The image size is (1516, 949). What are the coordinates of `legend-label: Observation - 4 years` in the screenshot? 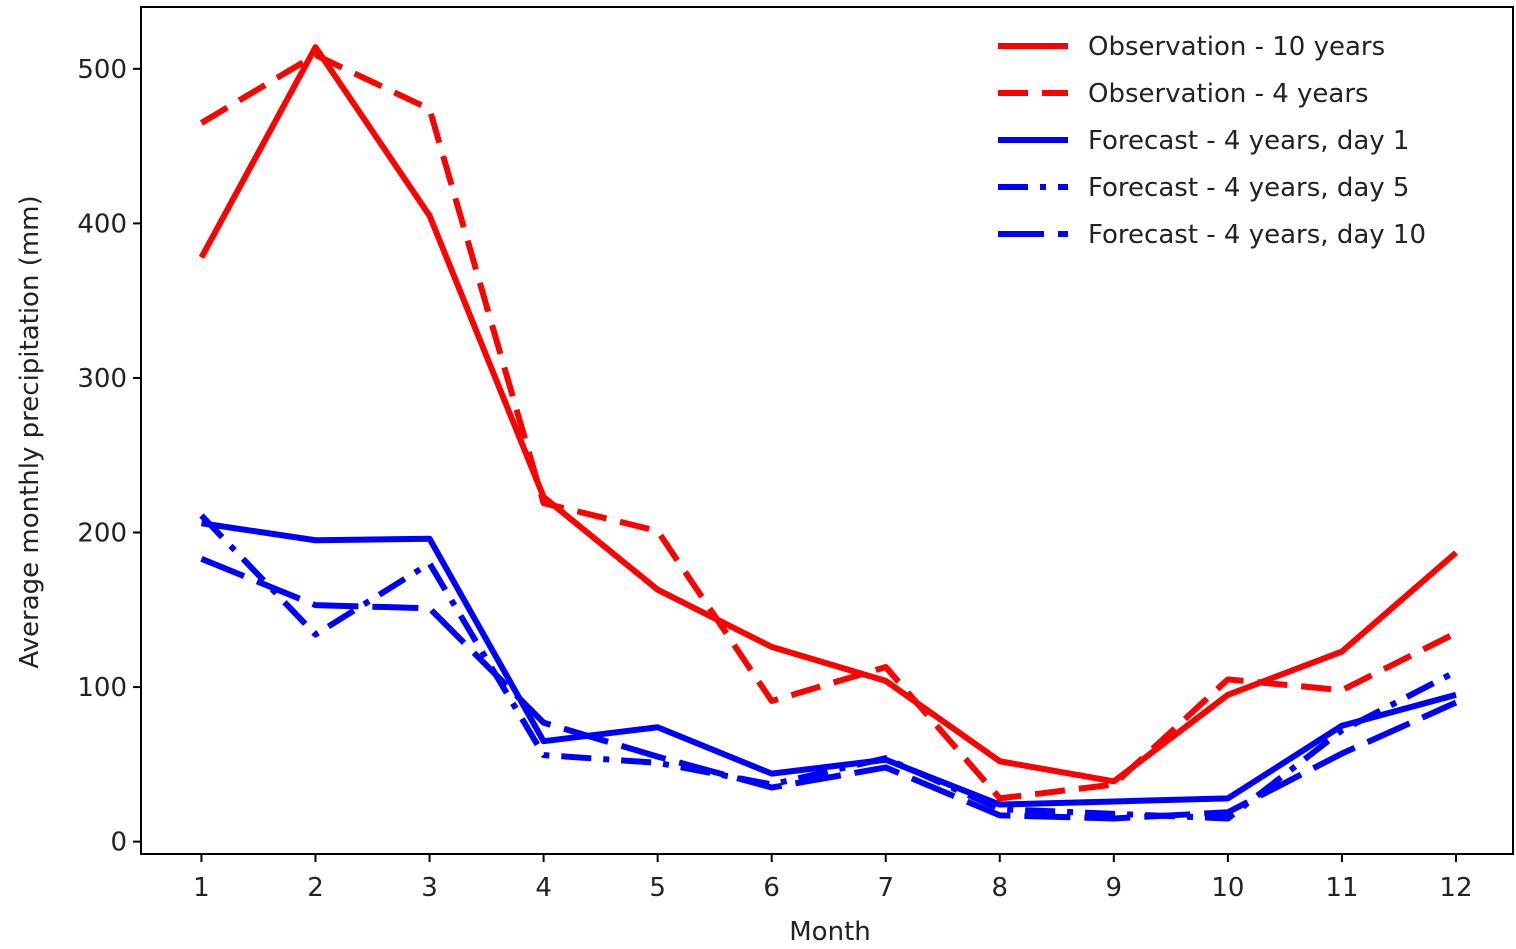 It's located at (1228, 94).